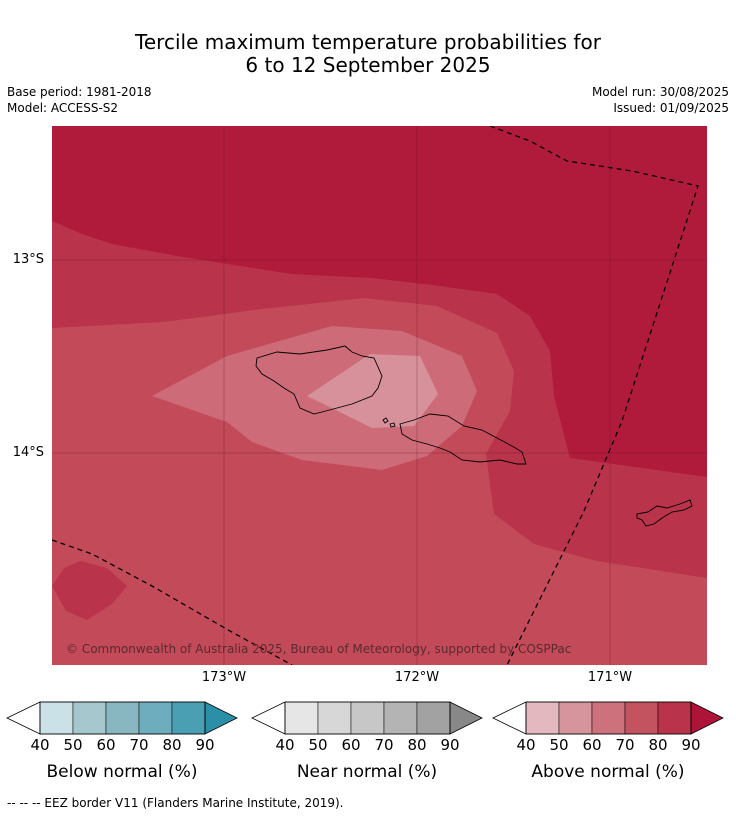  Describe the element at coordinates (28, 452) in the screenshot. I see `lat-label-14s: 14°S` at that location.